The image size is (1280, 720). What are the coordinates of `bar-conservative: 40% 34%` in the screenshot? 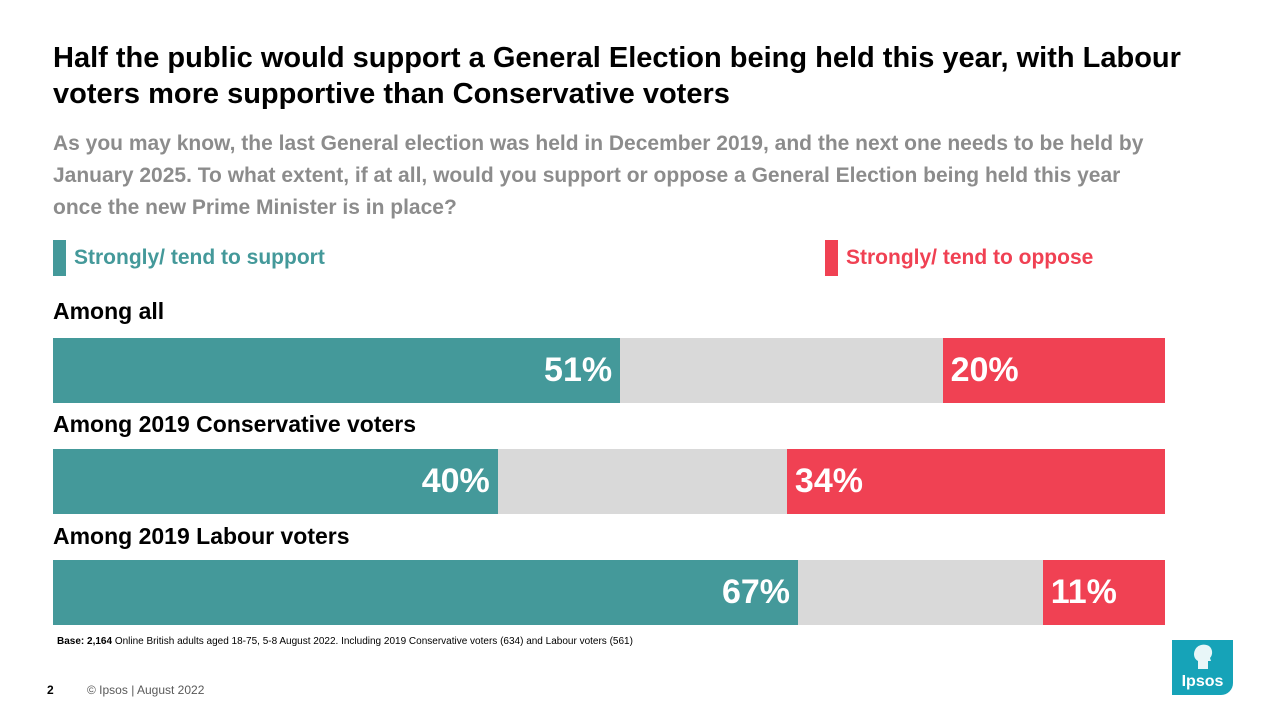 It's located at (609, 481).